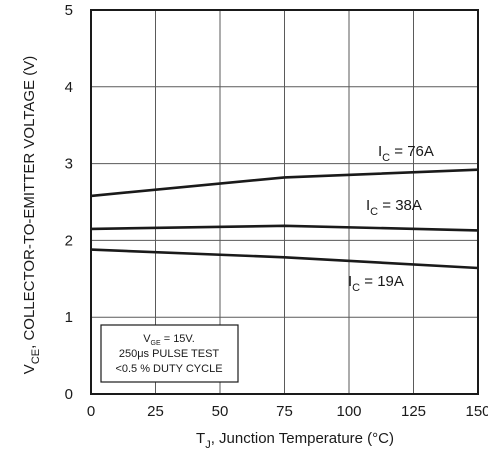 This screenshot has height=452, width=488. Describe the element at coordinates (406, 153) in the screenshot. I see `series-label-ic-76a: IC = 76A` at that location.